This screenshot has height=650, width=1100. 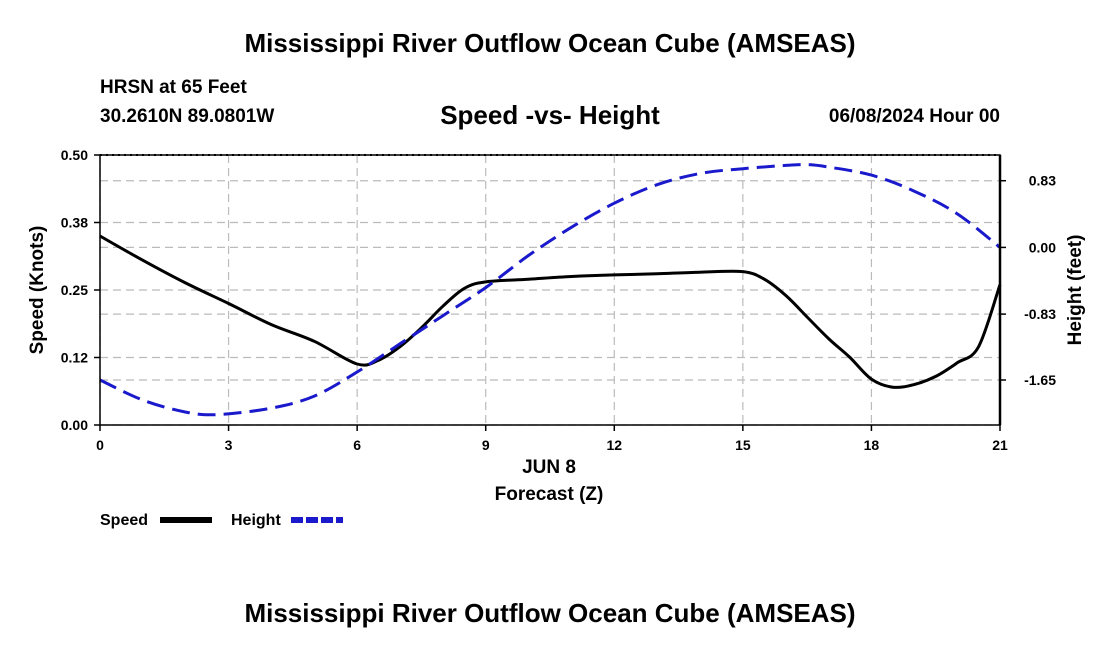 I want to click on x-tick-label: 21, so click(x=1000, y=445).